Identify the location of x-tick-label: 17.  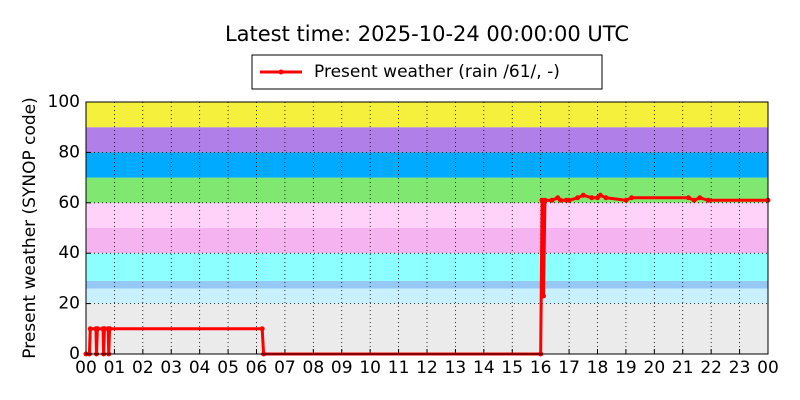
(569, 368).